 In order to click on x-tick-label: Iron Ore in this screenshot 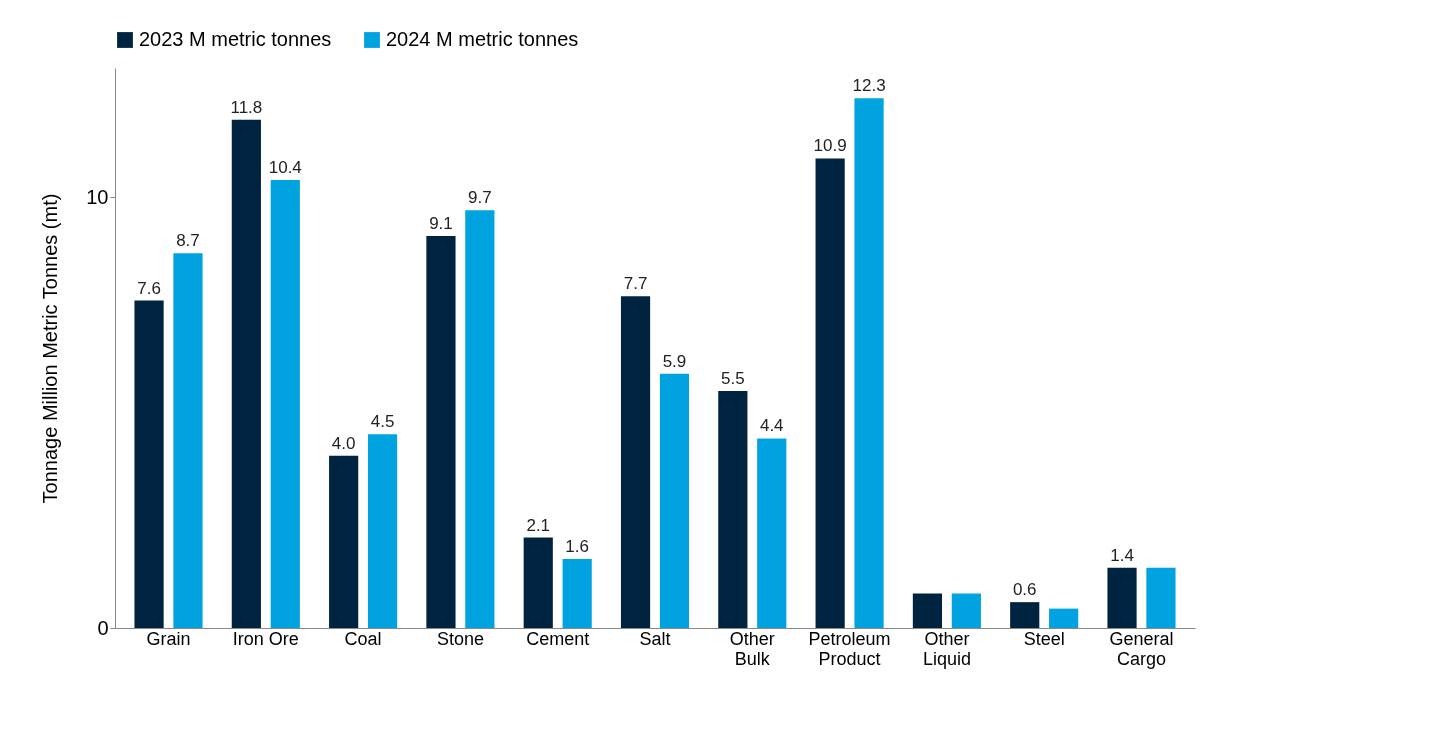, I will do `click(265, 638)`.